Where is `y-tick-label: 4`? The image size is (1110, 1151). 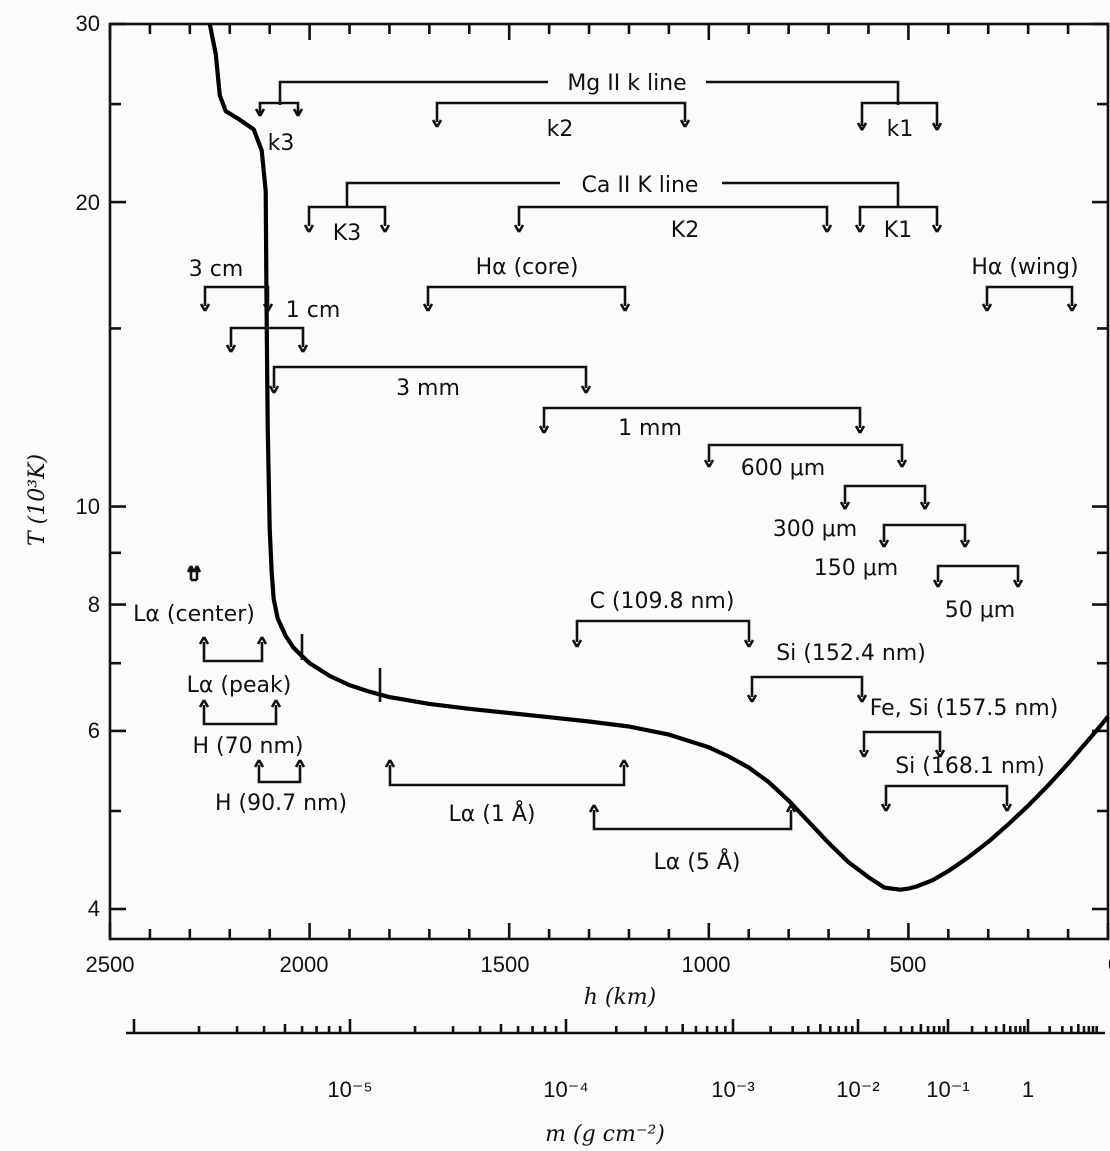 y-tick-label: 4 is located at coordinates (94, 908).